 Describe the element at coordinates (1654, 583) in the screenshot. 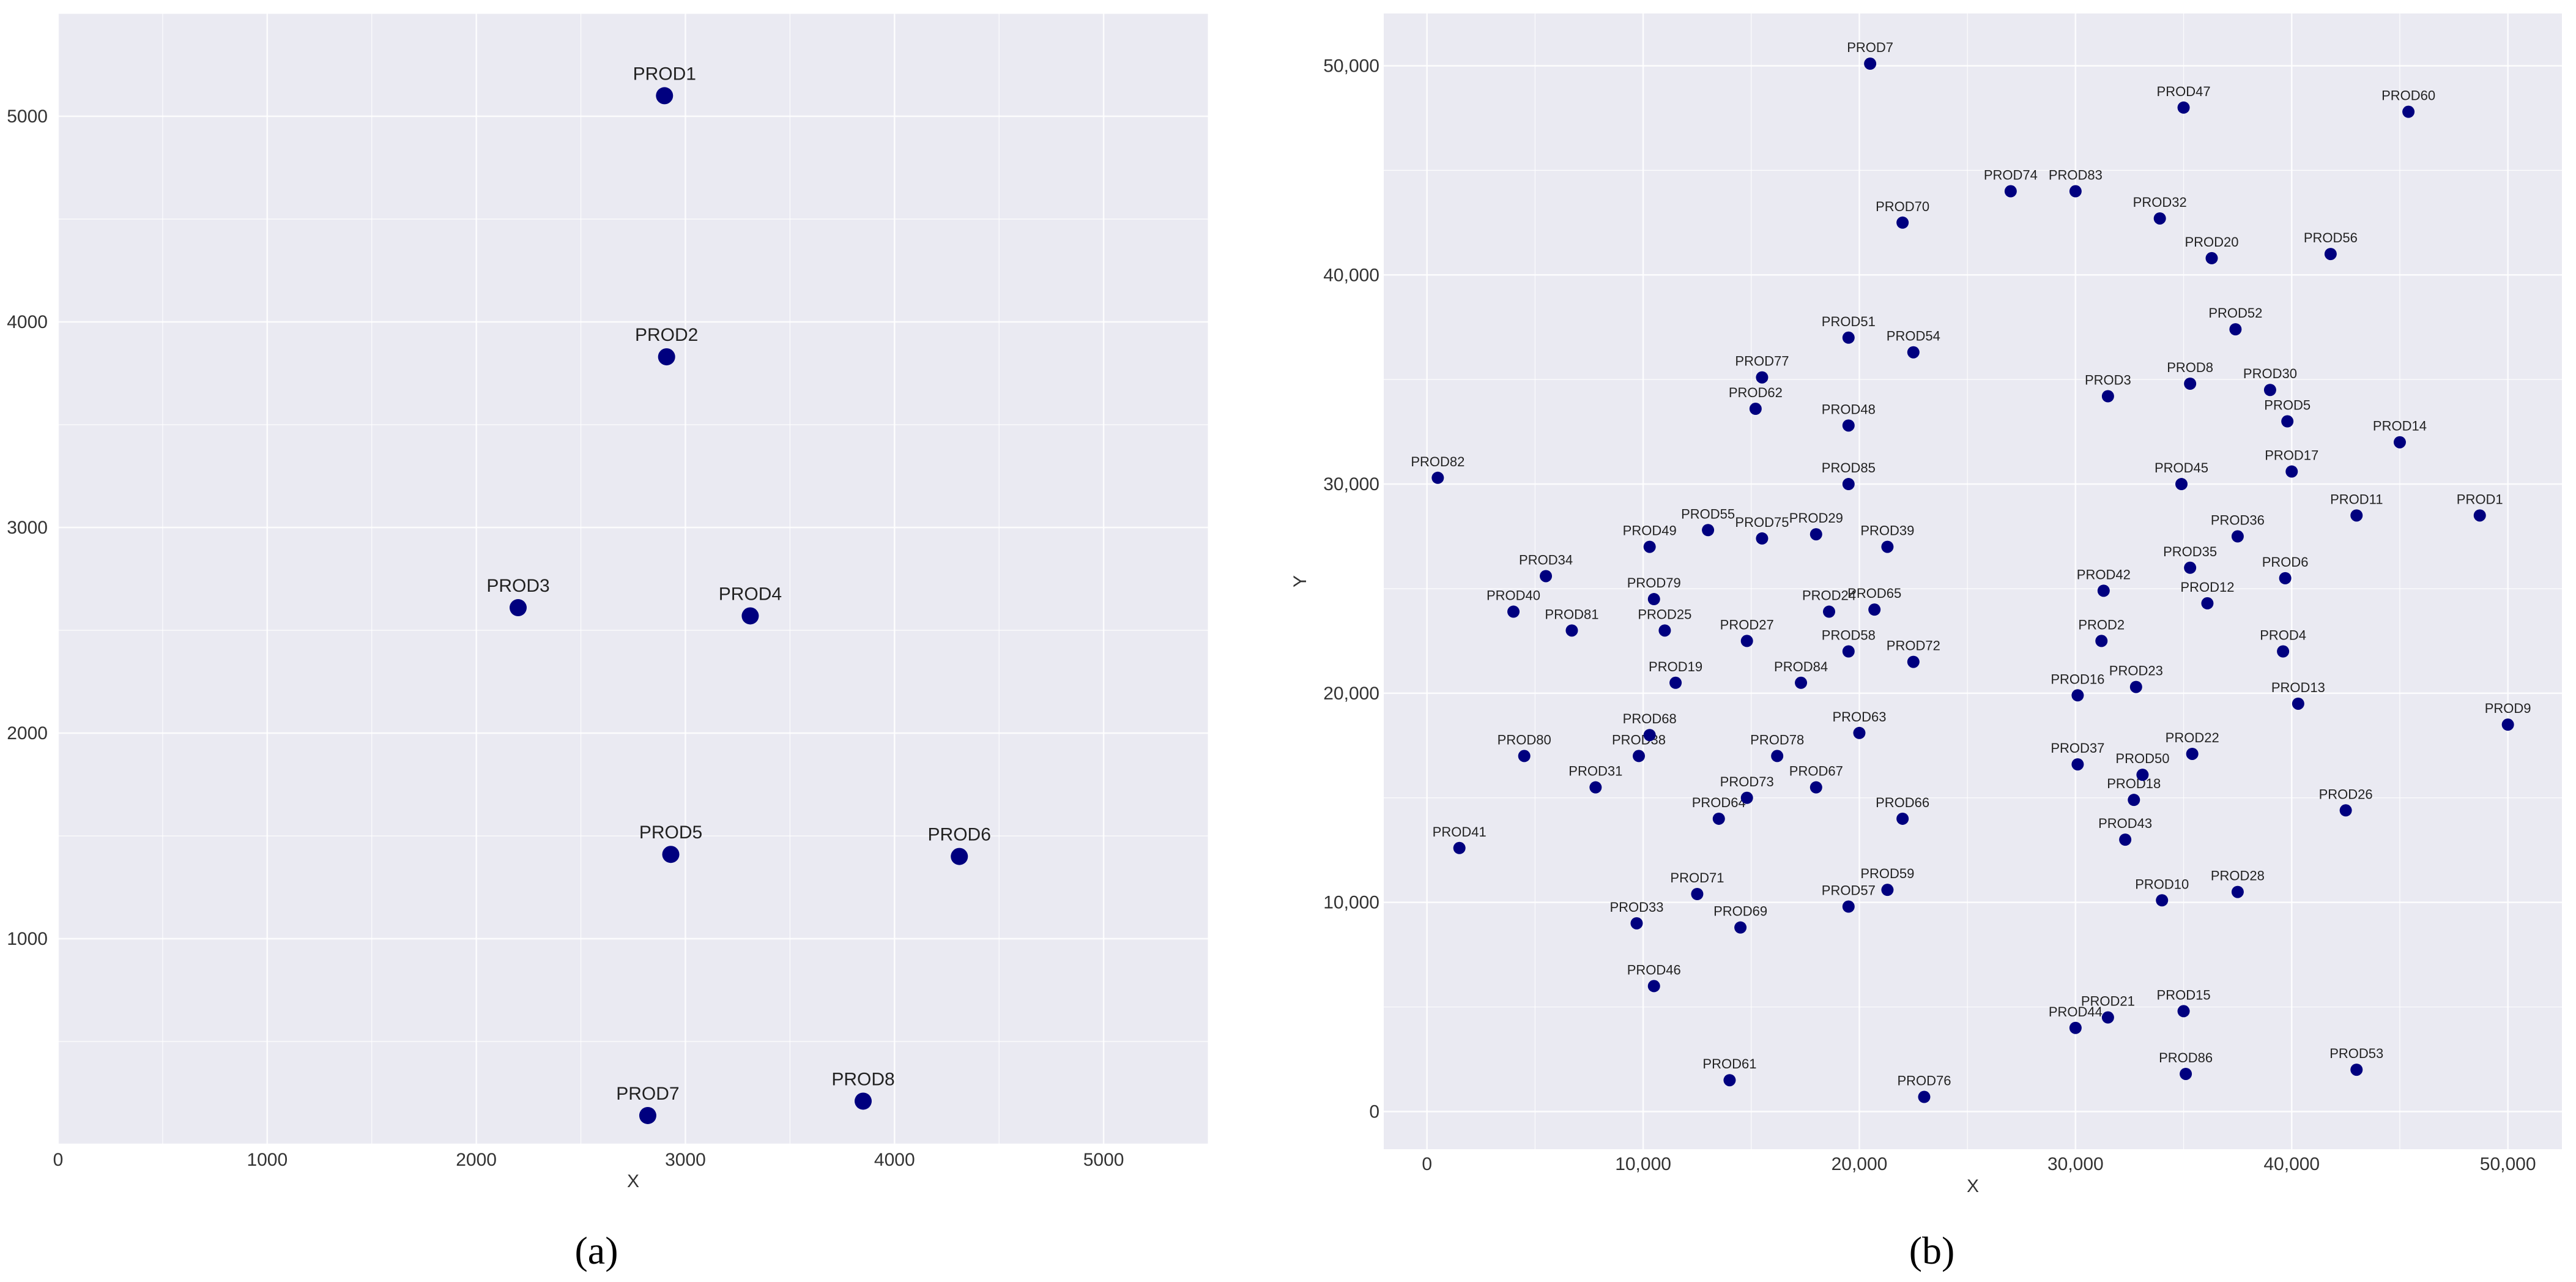

I see `data-point-label: PROD79` at that location.